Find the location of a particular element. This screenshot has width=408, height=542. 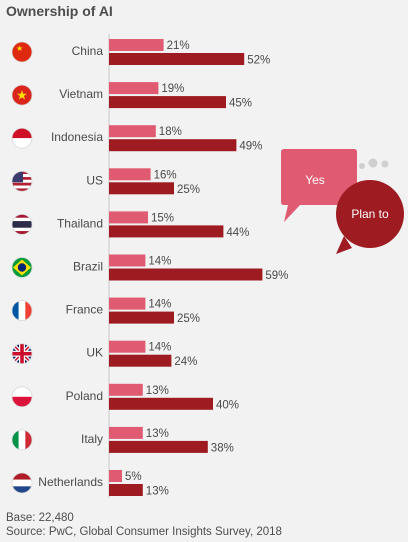

value-label-yes: 16% is located at coordinates (165, 175).